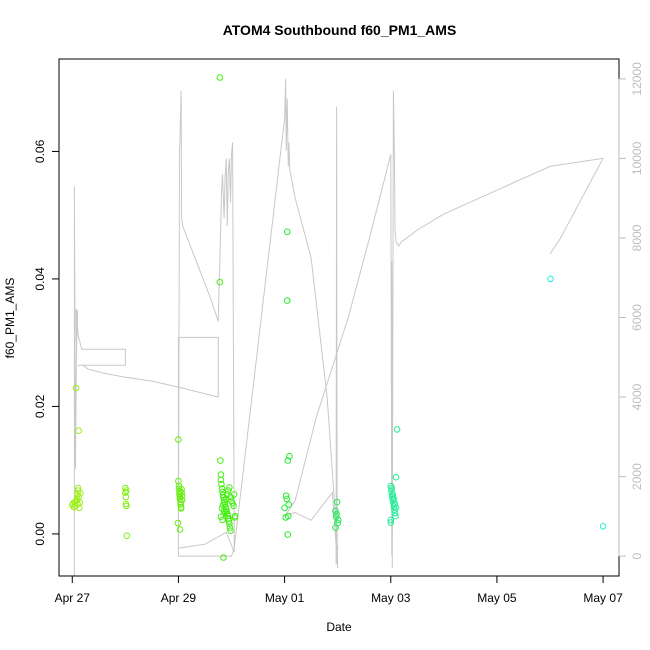  Describe the element at coordinates (40, 151) in the screenshot. I see `y-tick-label: 0.06` at that location.